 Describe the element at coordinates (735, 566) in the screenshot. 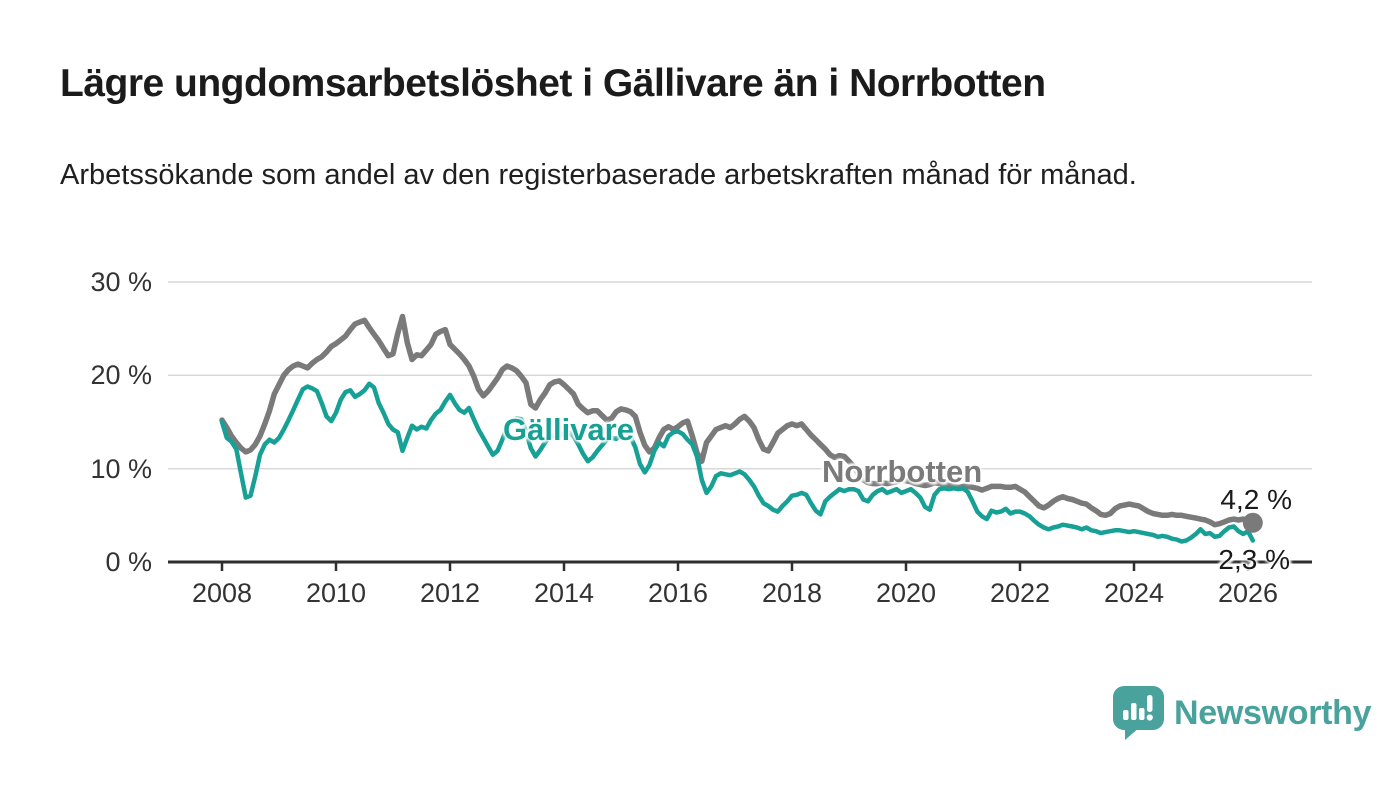

I see `x-axis-ticks` at that location.